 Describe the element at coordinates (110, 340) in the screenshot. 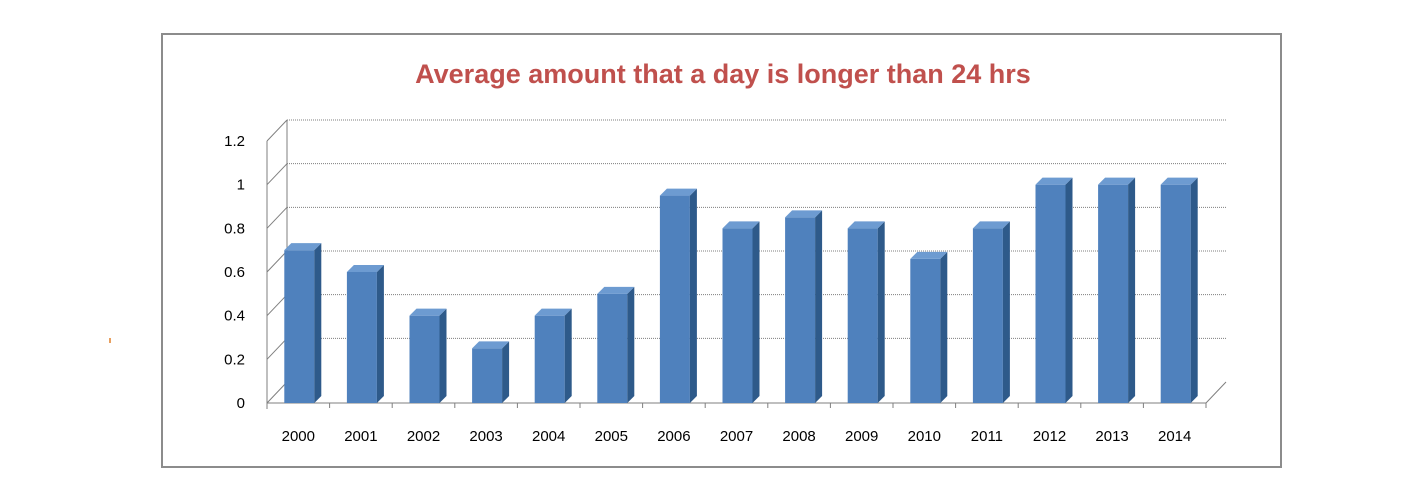

I see `stray-mark` at that location.